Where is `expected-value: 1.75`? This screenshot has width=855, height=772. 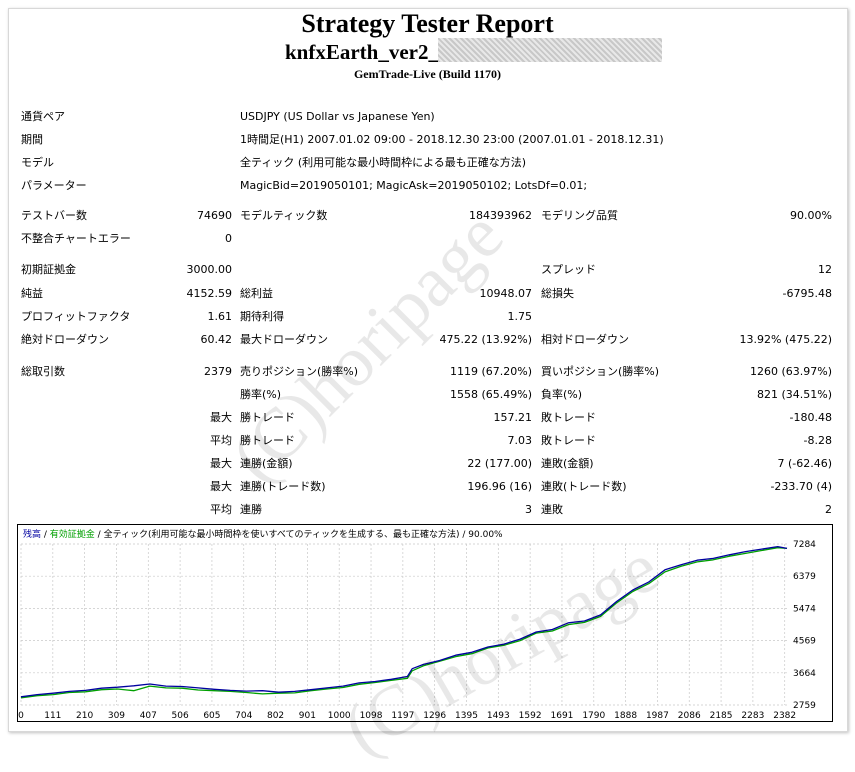 expected-value: 1.75 is located at coordinates (520, 316).